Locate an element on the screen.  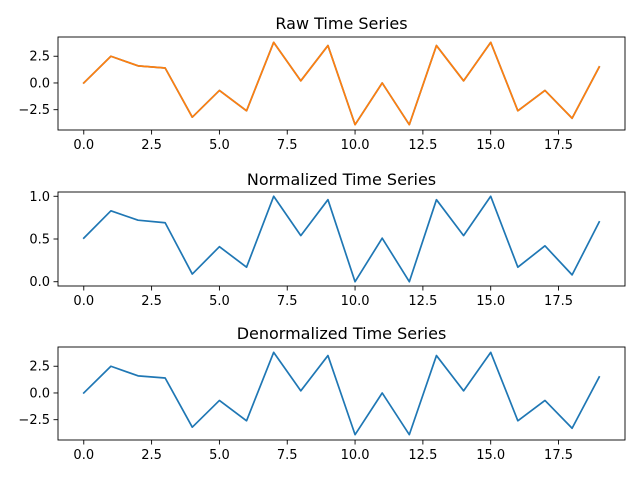
y-tick-label: 0.5 is located at coordinates (39, 240).